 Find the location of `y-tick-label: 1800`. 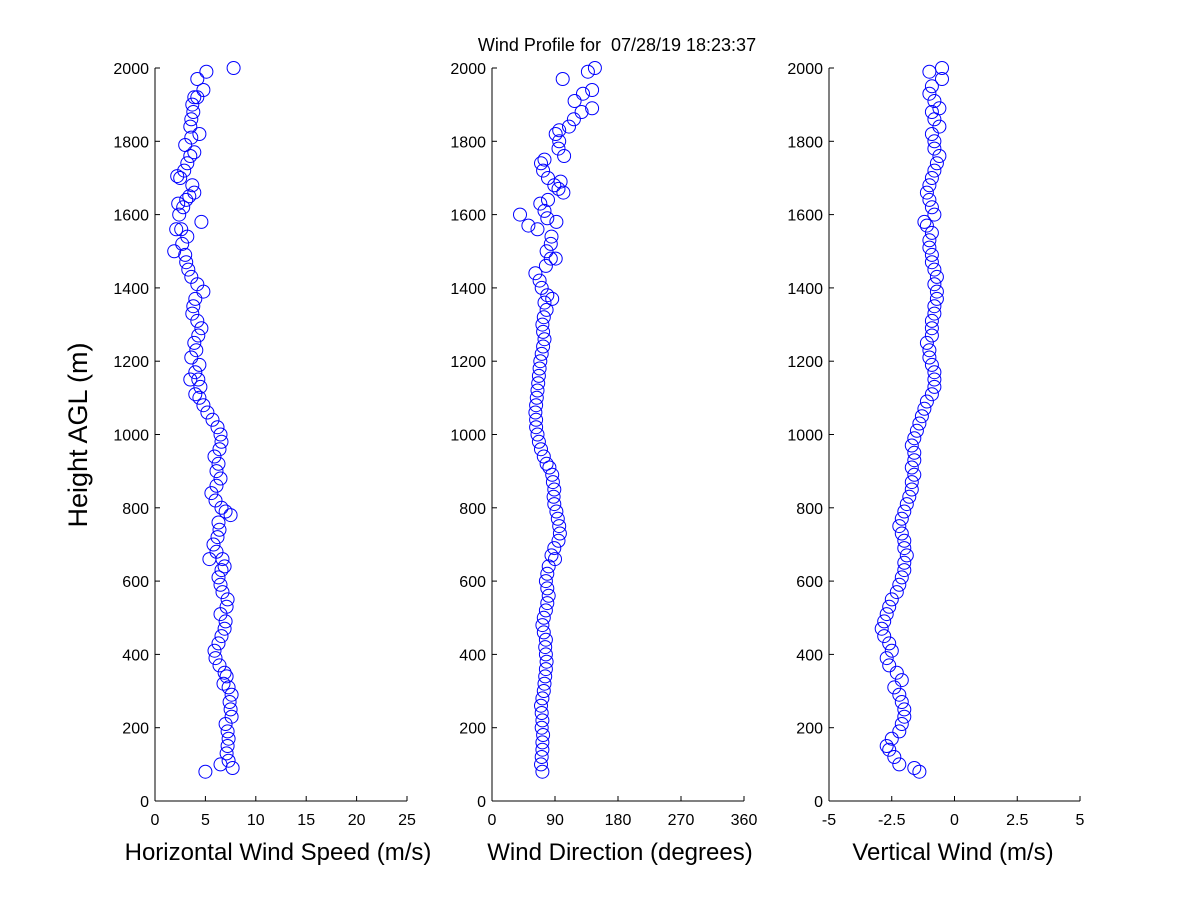

y-tick-label: 1800 is located at coordinates (468, 142).